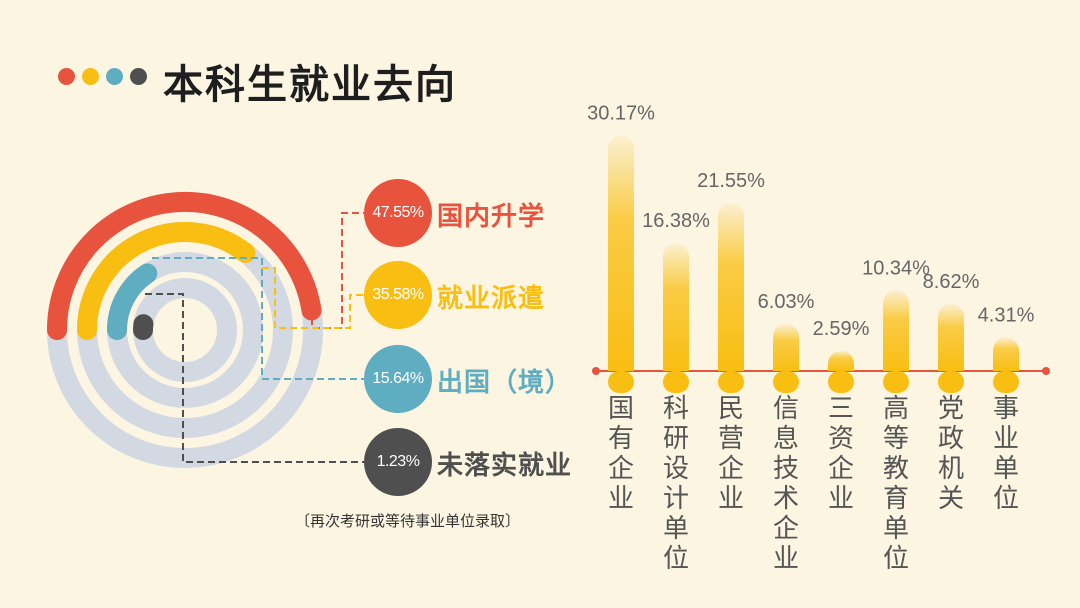  I want to click on baseline-endpoint-right, so click(1046, 371).